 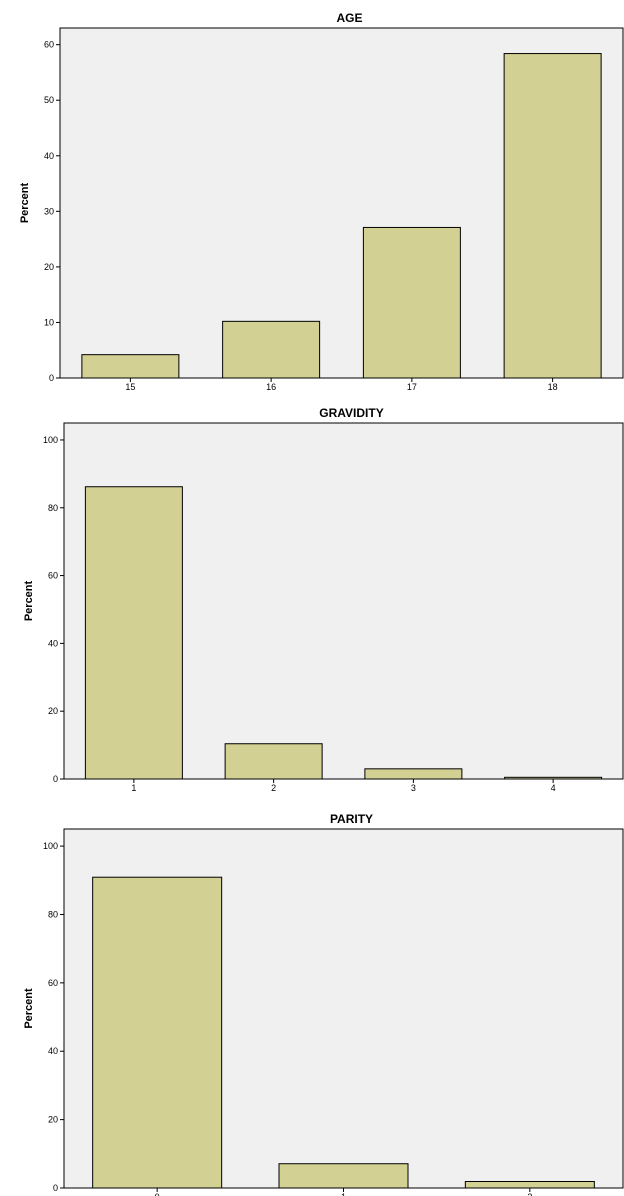 What do you see at coordinates (53, 1120) in the screenshot?
I see `parity-y-tick-label: 20` at bounding box center [53, 1120].